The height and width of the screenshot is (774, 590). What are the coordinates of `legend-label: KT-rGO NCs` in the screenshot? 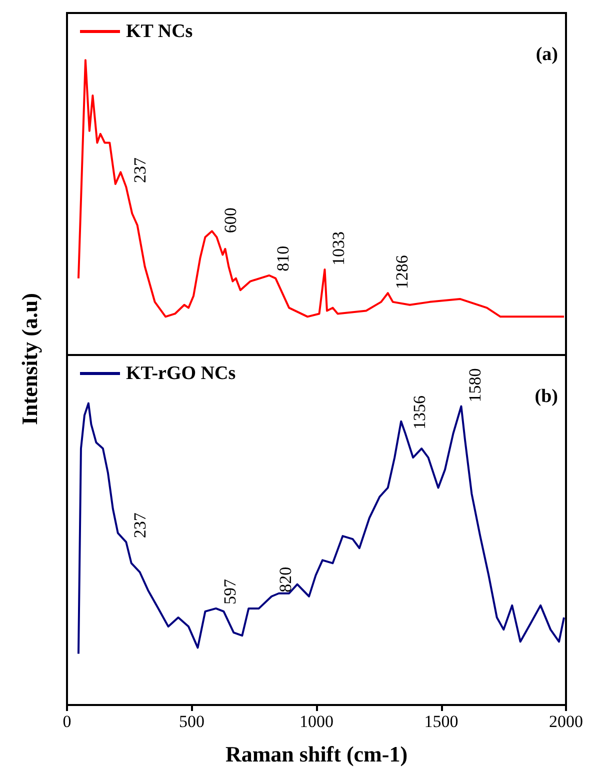 It's located at (181, 373).